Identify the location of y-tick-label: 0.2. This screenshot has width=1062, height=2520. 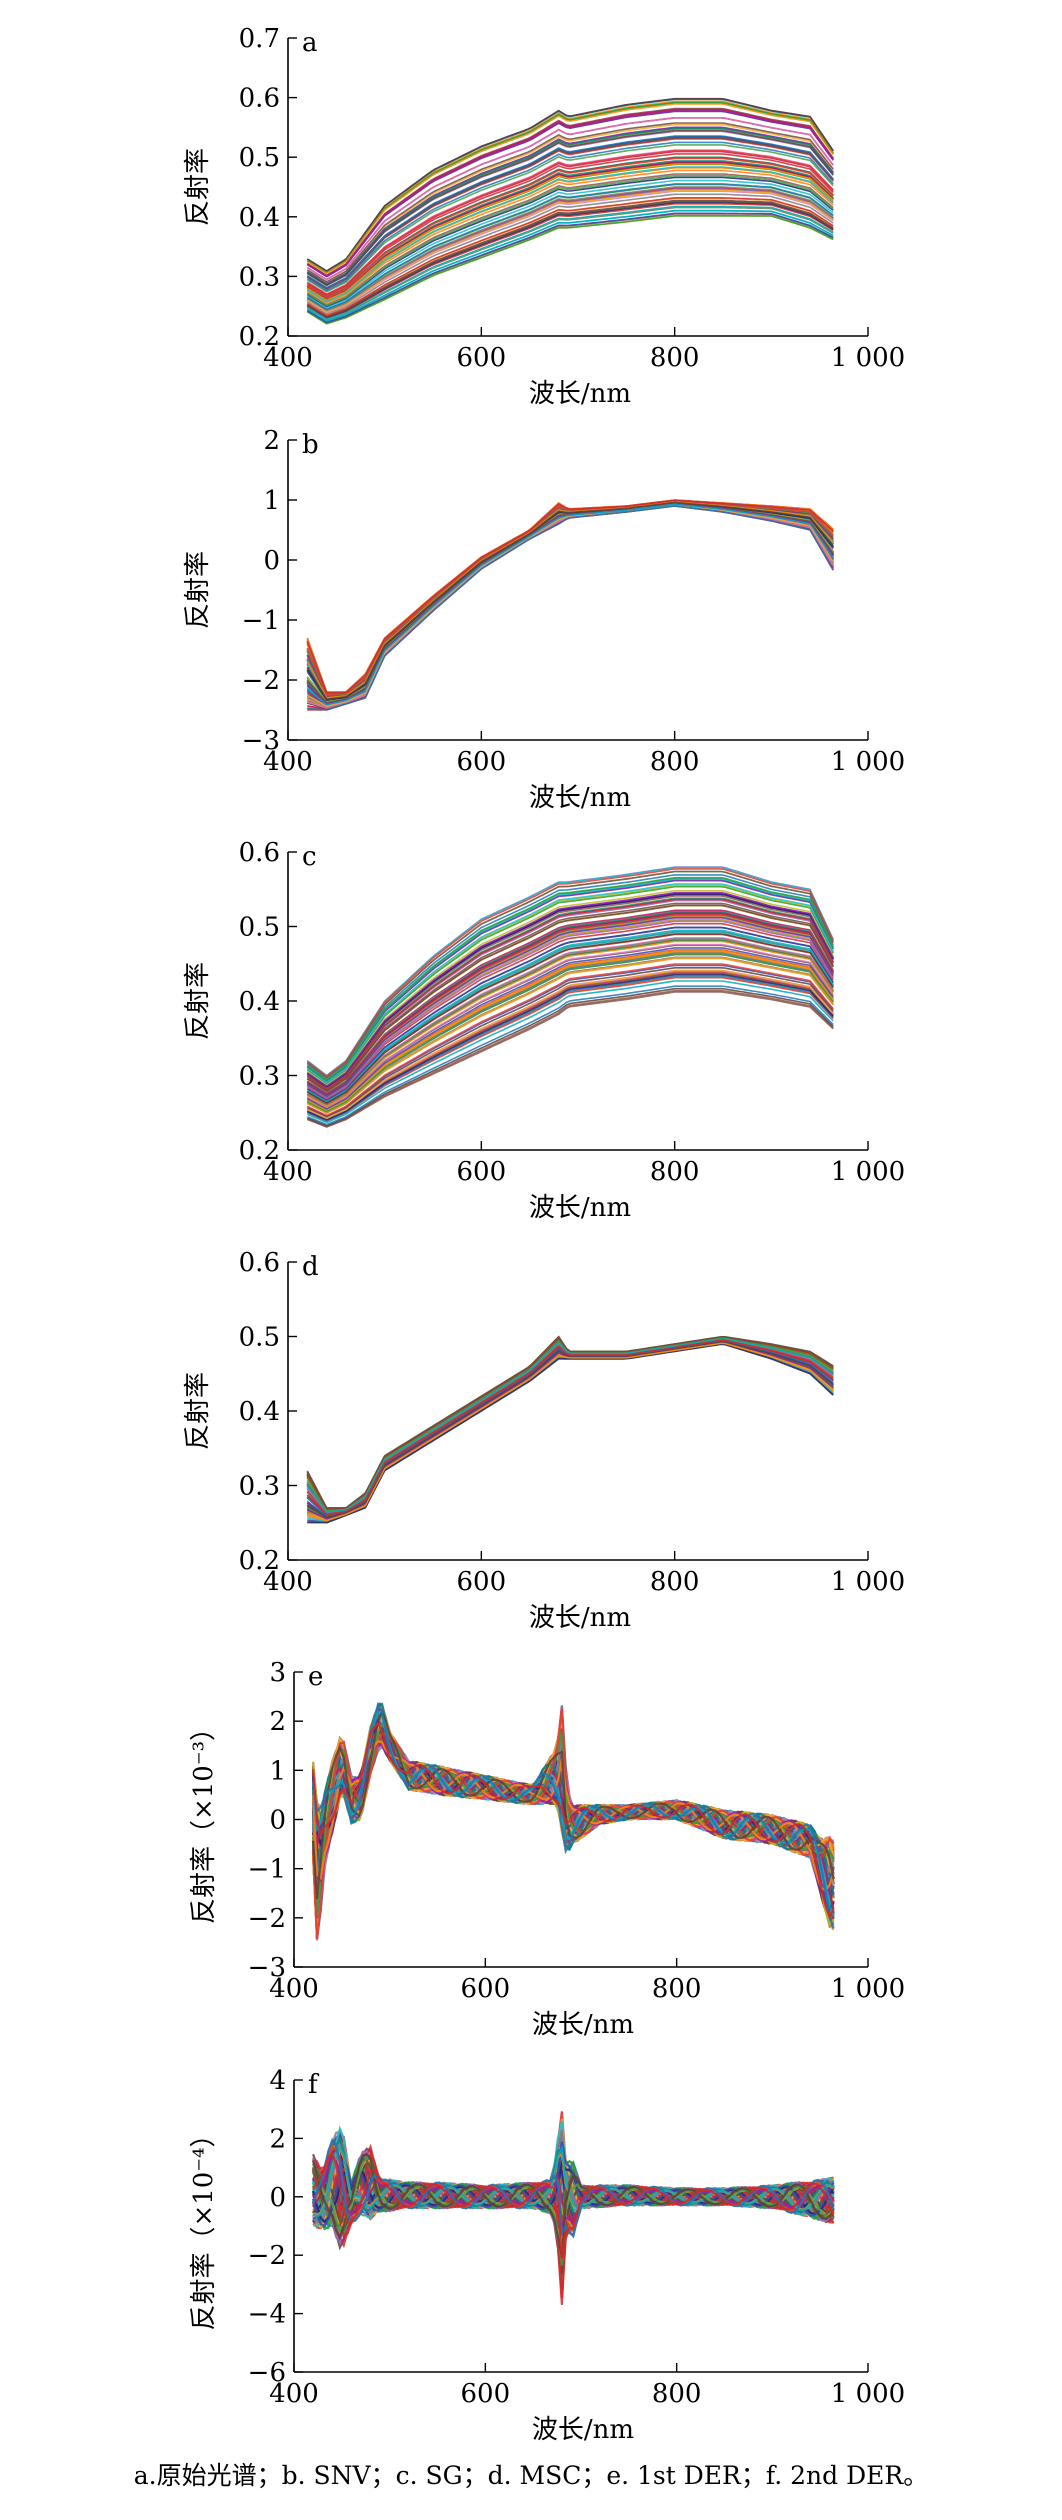
(259, 337).